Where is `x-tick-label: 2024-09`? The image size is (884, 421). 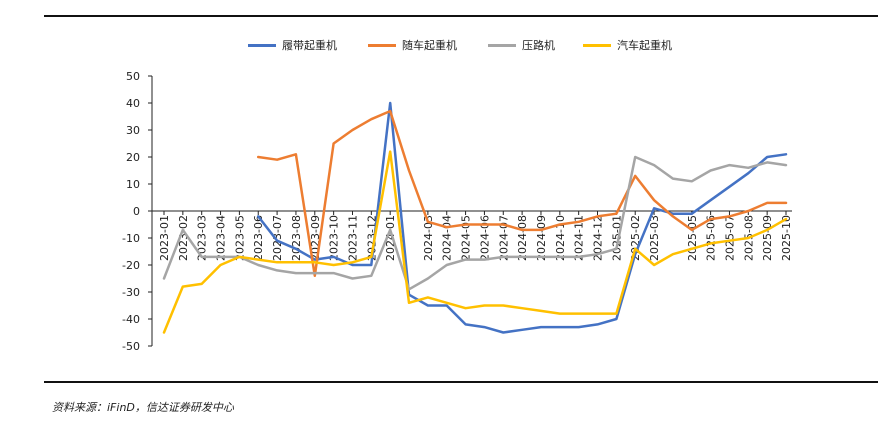 x-tick-label: 2024-09 is located at coordinates (541, 238).